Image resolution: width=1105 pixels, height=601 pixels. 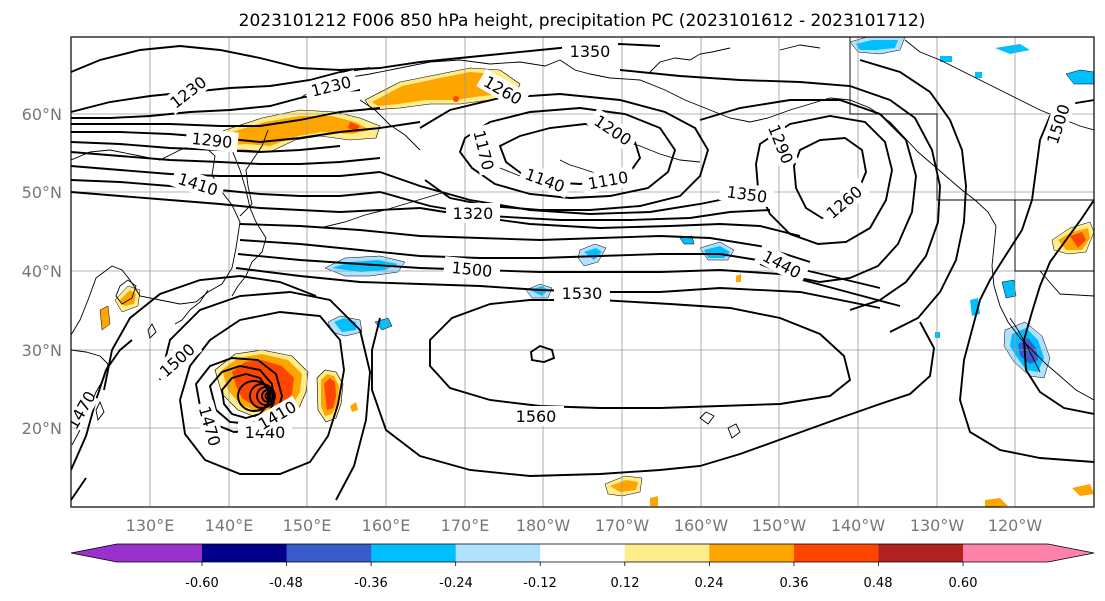 I want to click on lon-label: 130°E, so click(x=150, y=525).